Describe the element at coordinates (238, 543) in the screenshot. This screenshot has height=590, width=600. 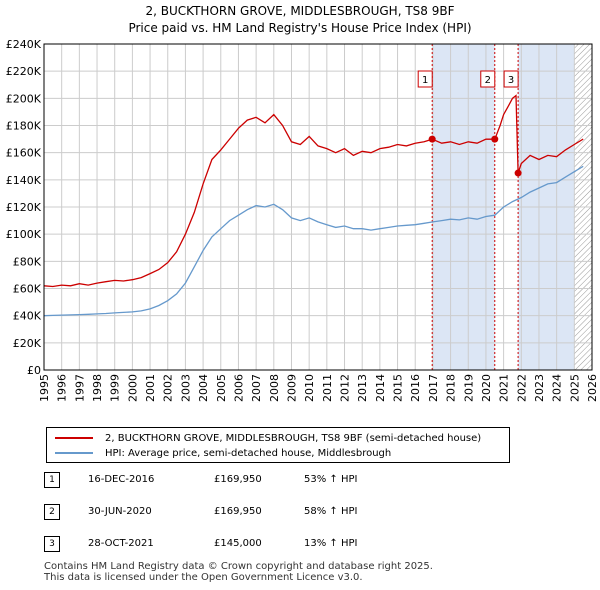
I see `sale-price: £145,000` at that location.